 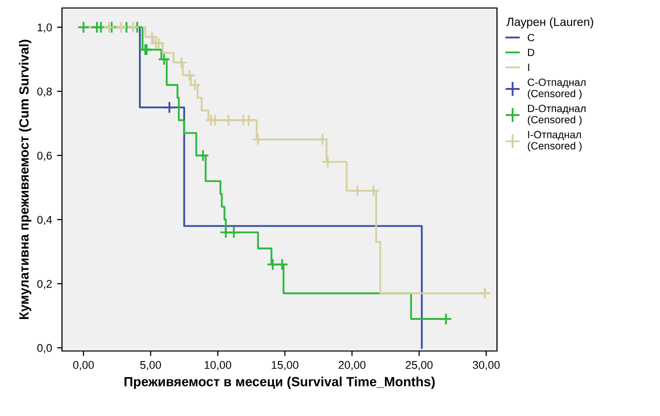 What do you see at coordinates (486, 365) in the screenshot?
I see `x-tick-label: 30,00` at bounding box center [486, 365].